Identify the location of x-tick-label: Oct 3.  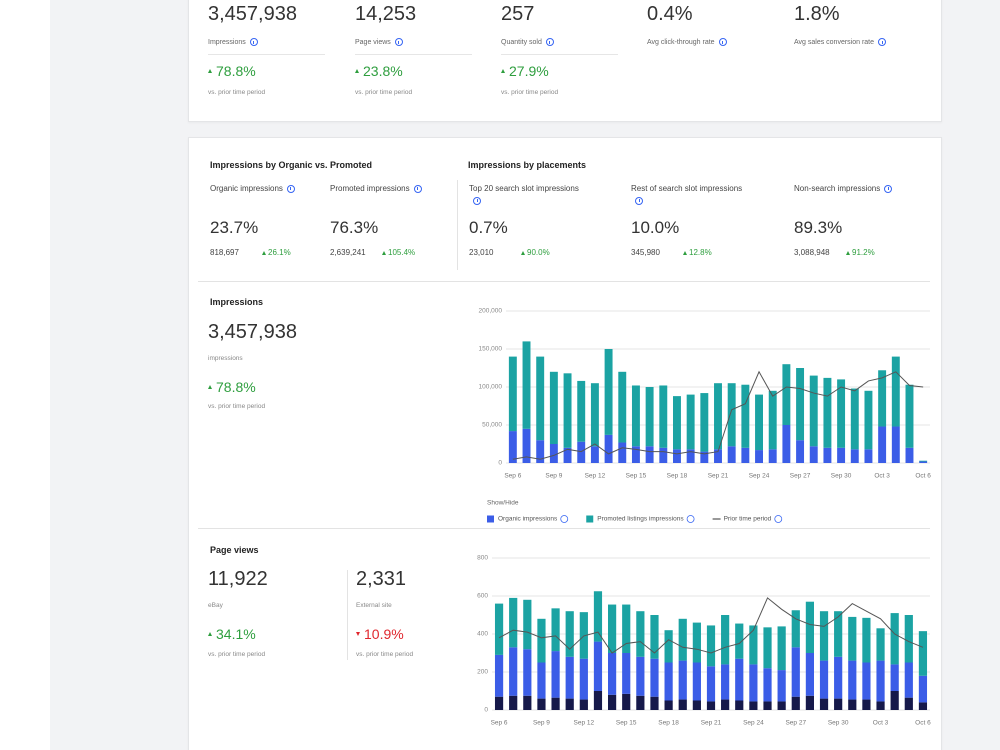
(881, 723).